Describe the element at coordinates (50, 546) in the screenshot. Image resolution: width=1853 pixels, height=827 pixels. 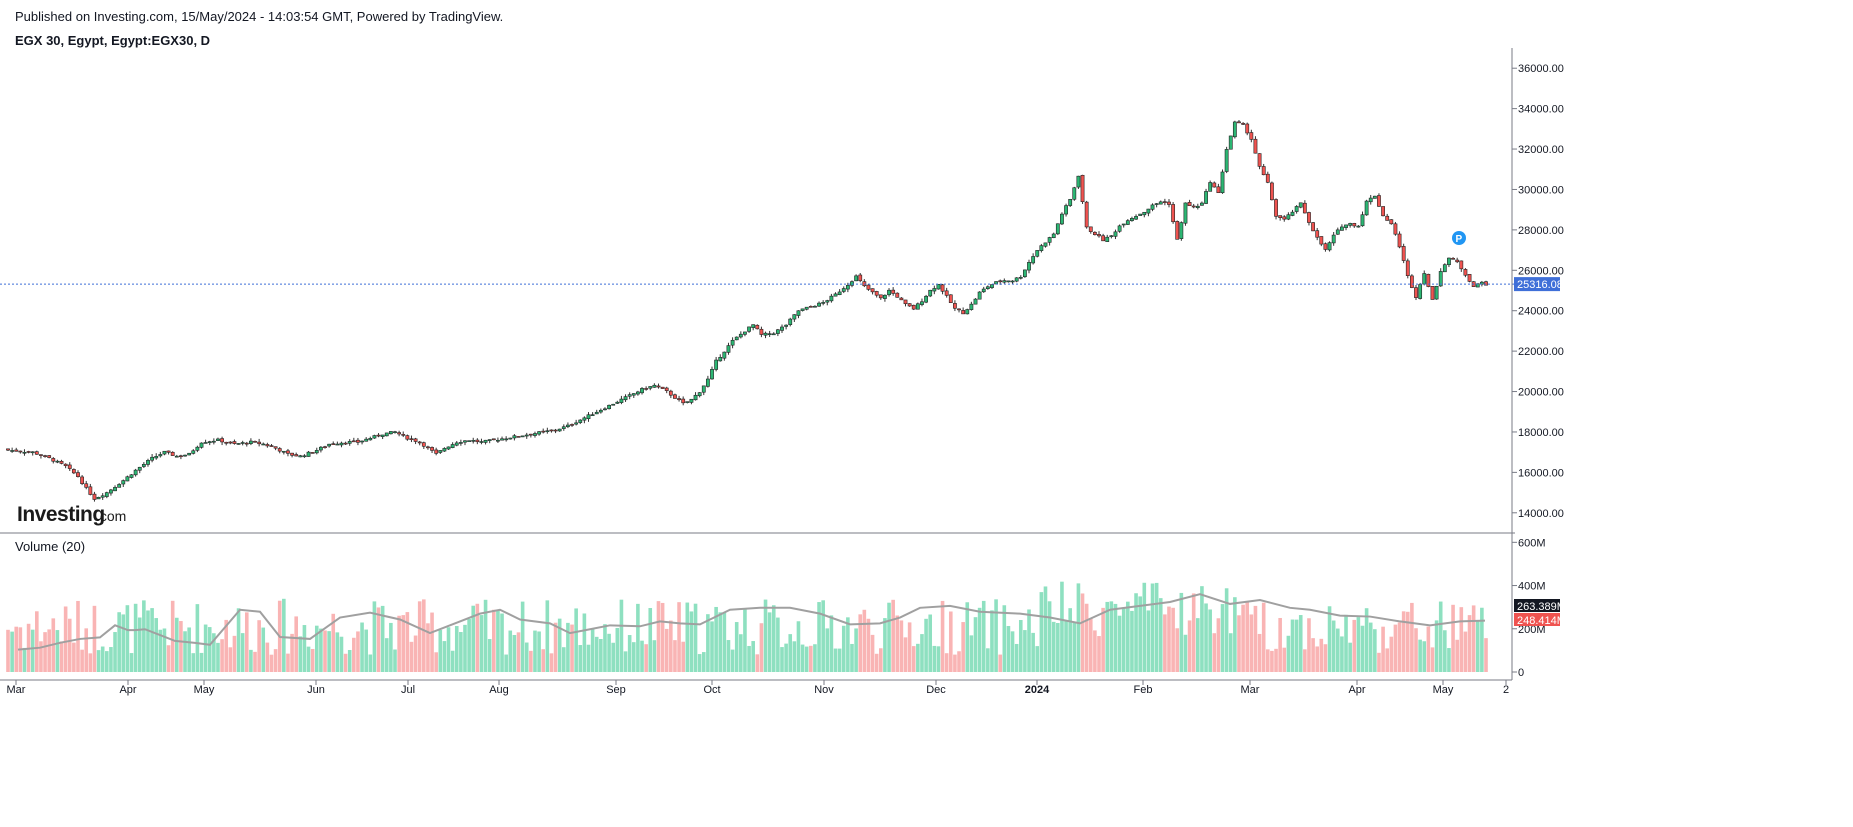
I see `volume-title: Volume (20)` at that location.